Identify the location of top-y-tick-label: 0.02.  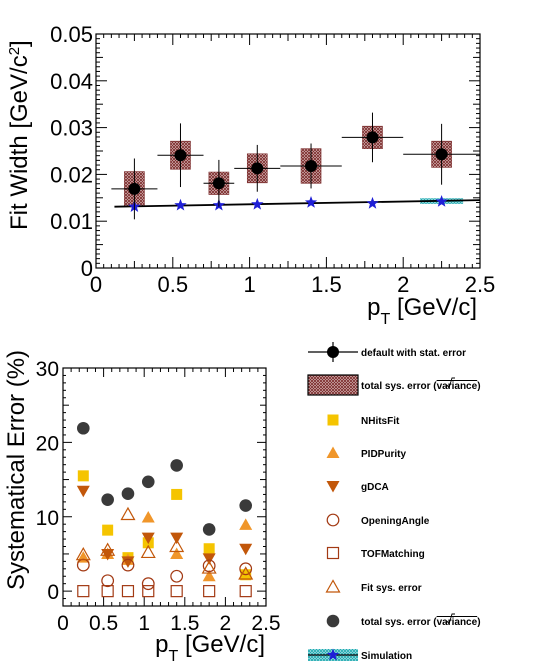
(71, 174).